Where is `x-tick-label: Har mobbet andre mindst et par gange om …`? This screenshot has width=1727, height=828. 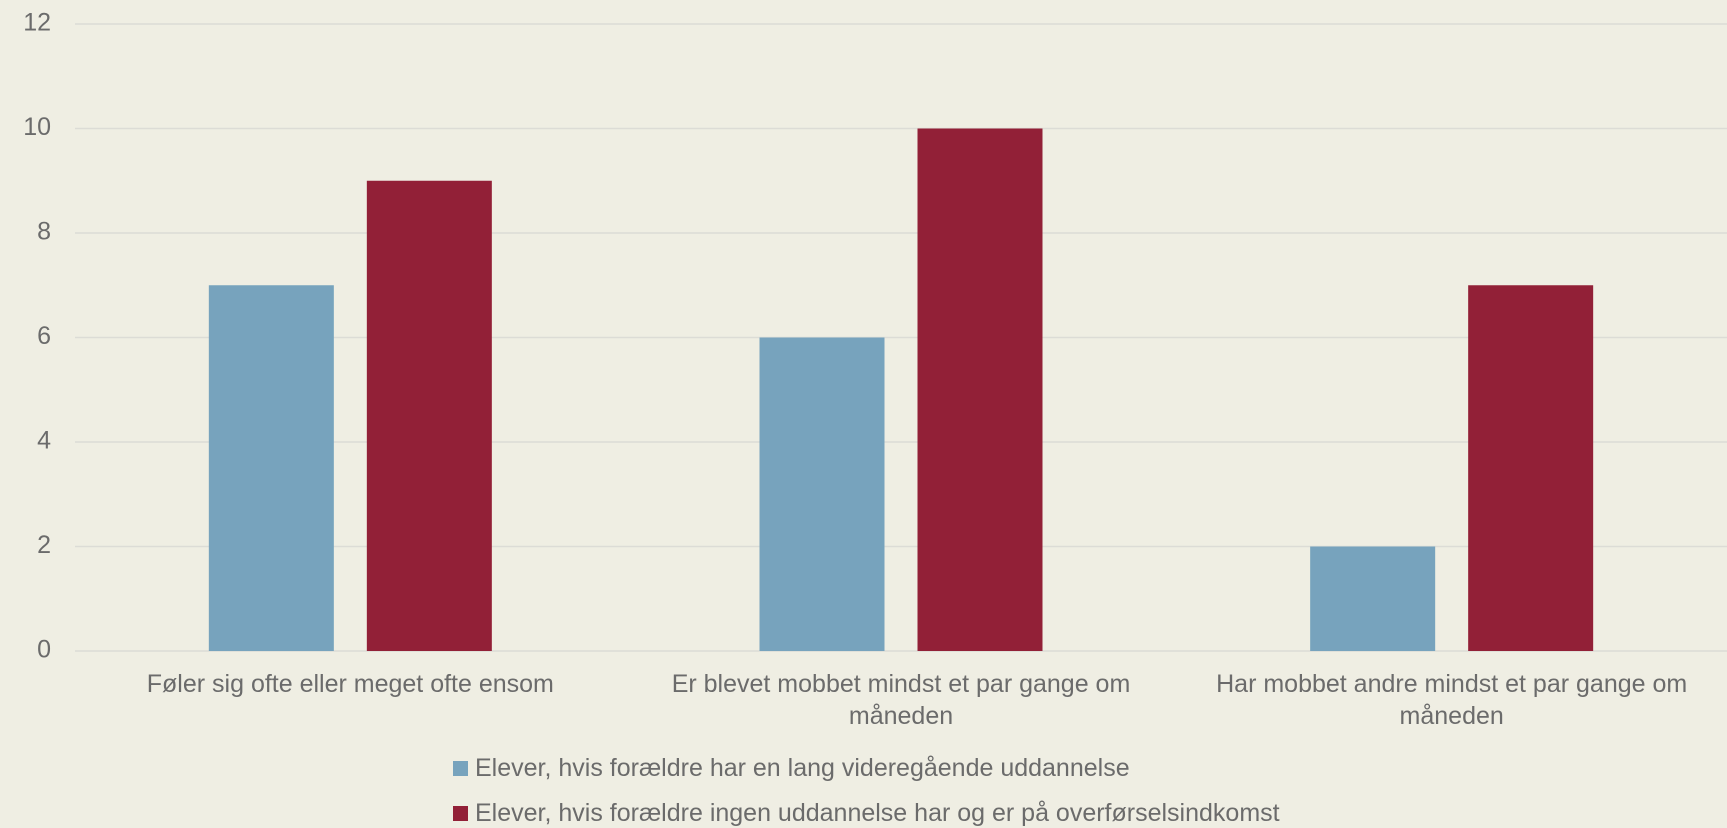 x-tick-label: Har mobbet andre mindst et par gange om … is located at coordinates (1452, 700).